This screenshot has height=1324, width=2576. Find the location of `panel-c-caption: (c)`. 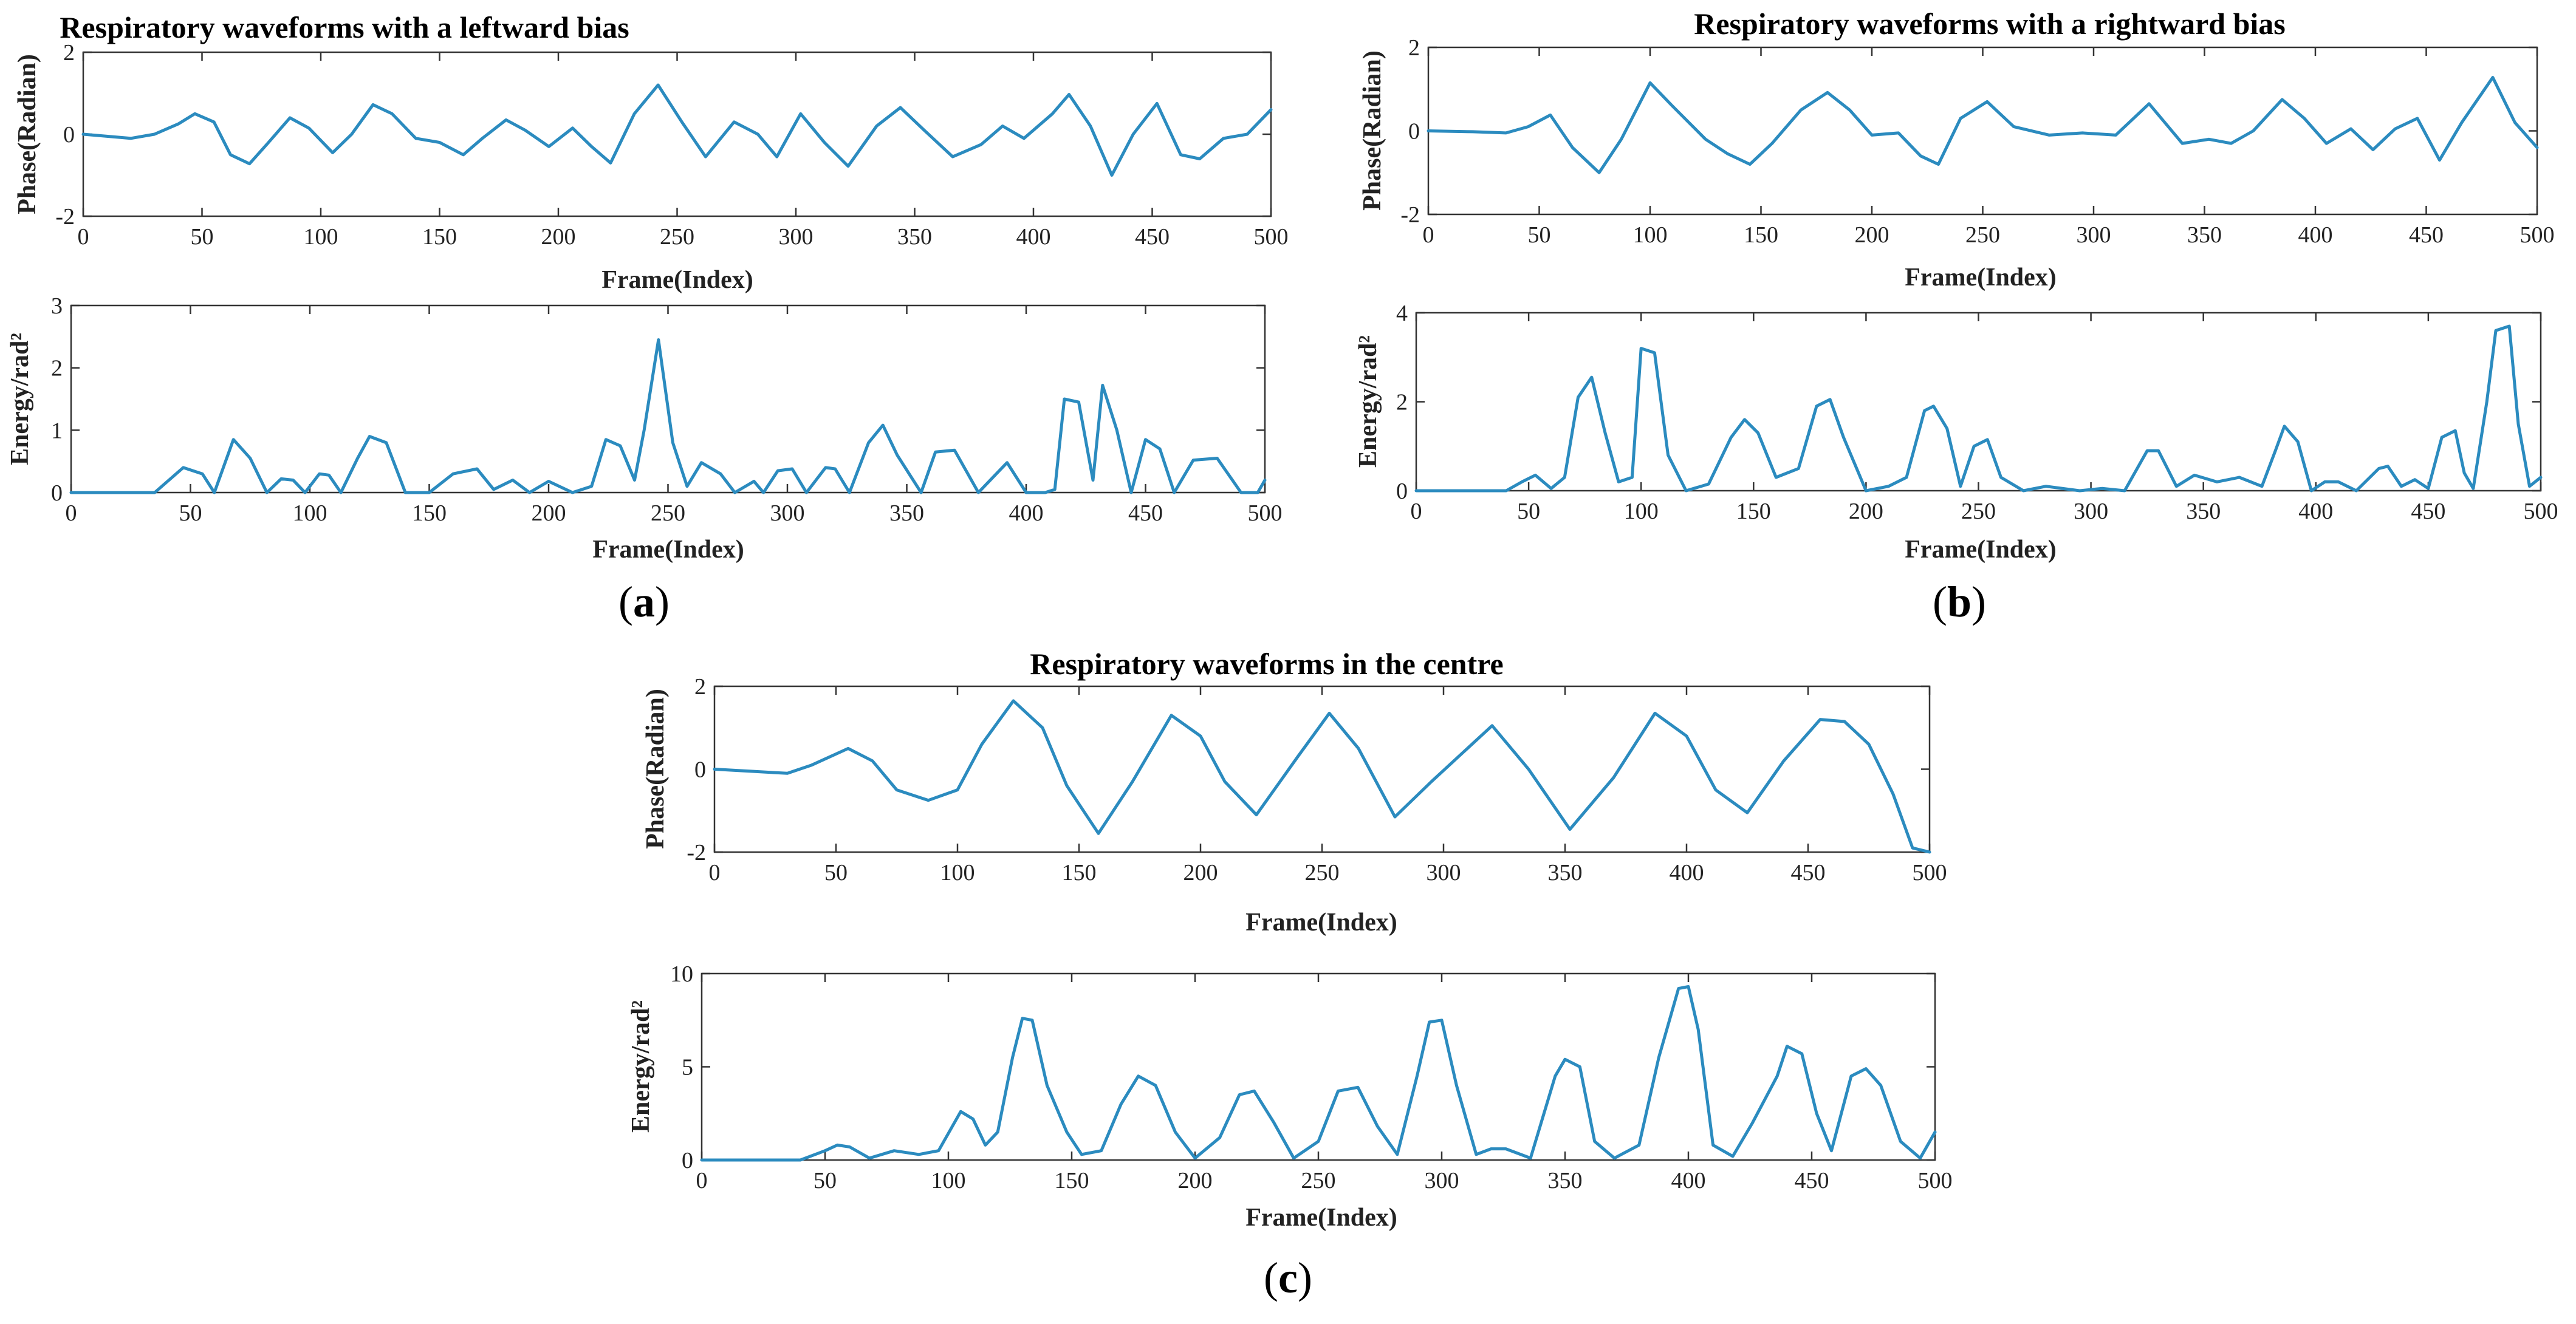

panel-c-caption: (c) is located at coordinates (1288, 1278).